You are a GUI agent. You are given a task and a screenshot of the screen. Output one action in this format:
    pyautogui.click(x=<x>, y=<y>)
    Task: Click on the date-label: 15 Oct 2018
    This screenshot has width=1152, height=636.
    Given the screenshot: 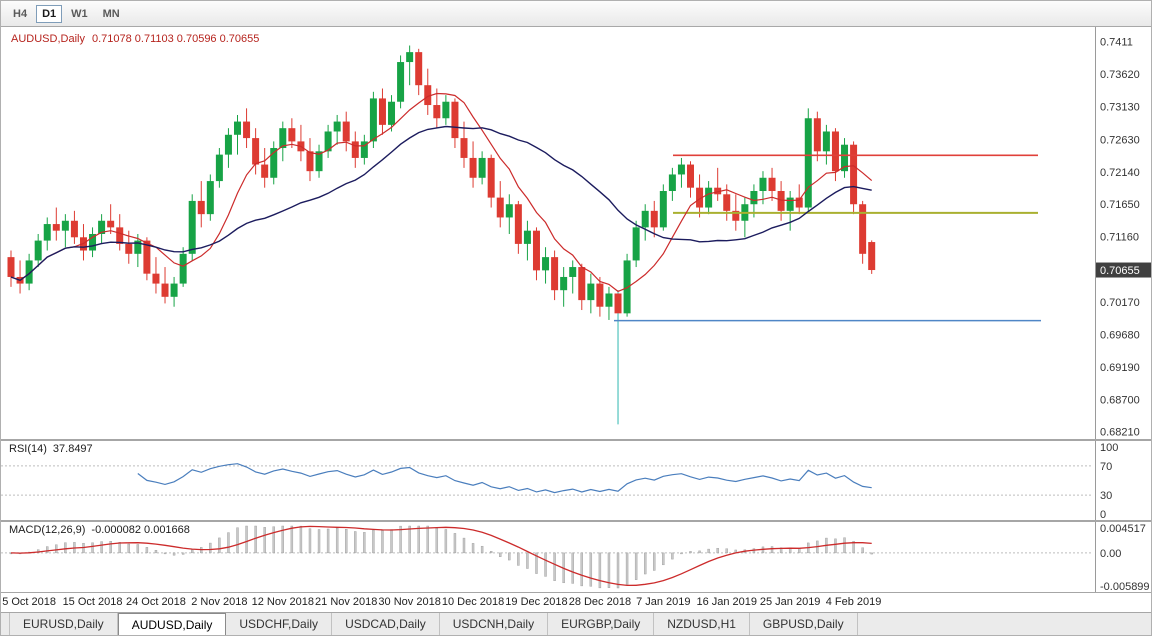 What is the action you would take?
    pyautogui.click(x=92, y=602)
    